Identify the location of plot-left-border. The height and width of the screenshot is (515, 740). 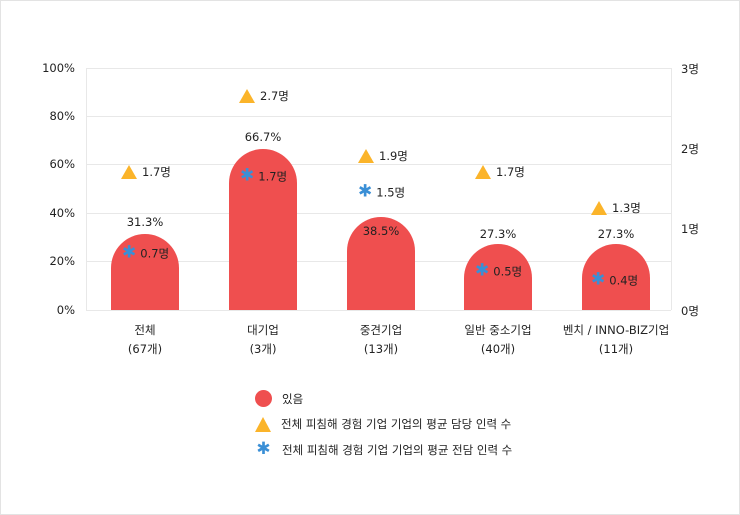
(86, 189).